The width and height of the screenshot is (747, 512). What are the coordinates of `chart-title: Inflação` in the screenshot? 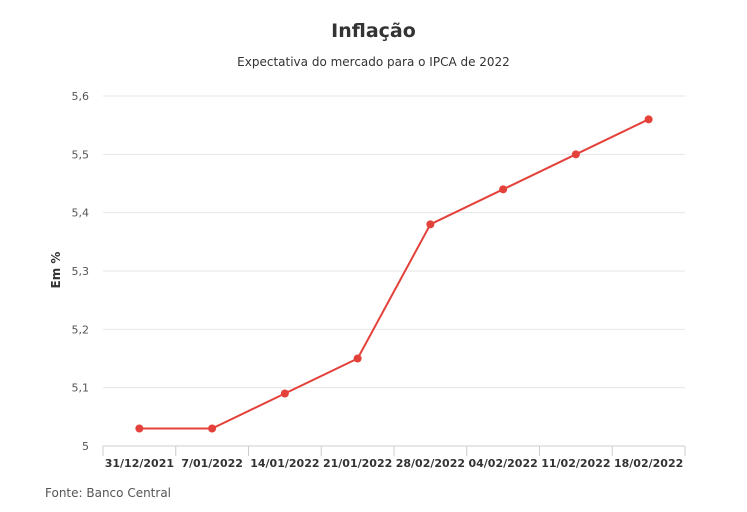 It's located at (373, 31).